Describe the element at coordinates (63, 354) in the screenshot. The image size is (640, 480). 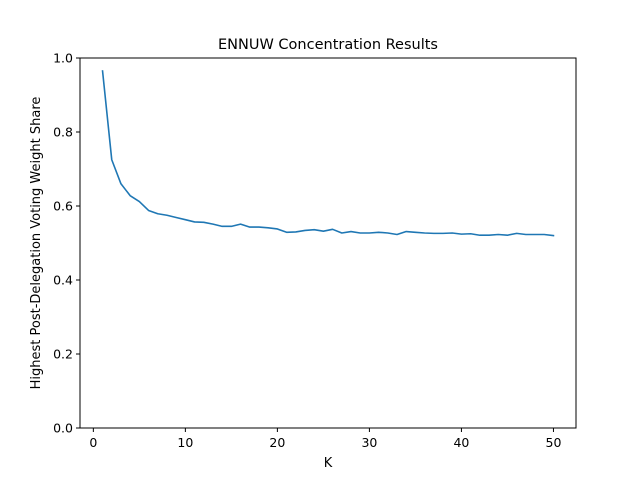
I see `y-tick-label: 0.2` at that location.